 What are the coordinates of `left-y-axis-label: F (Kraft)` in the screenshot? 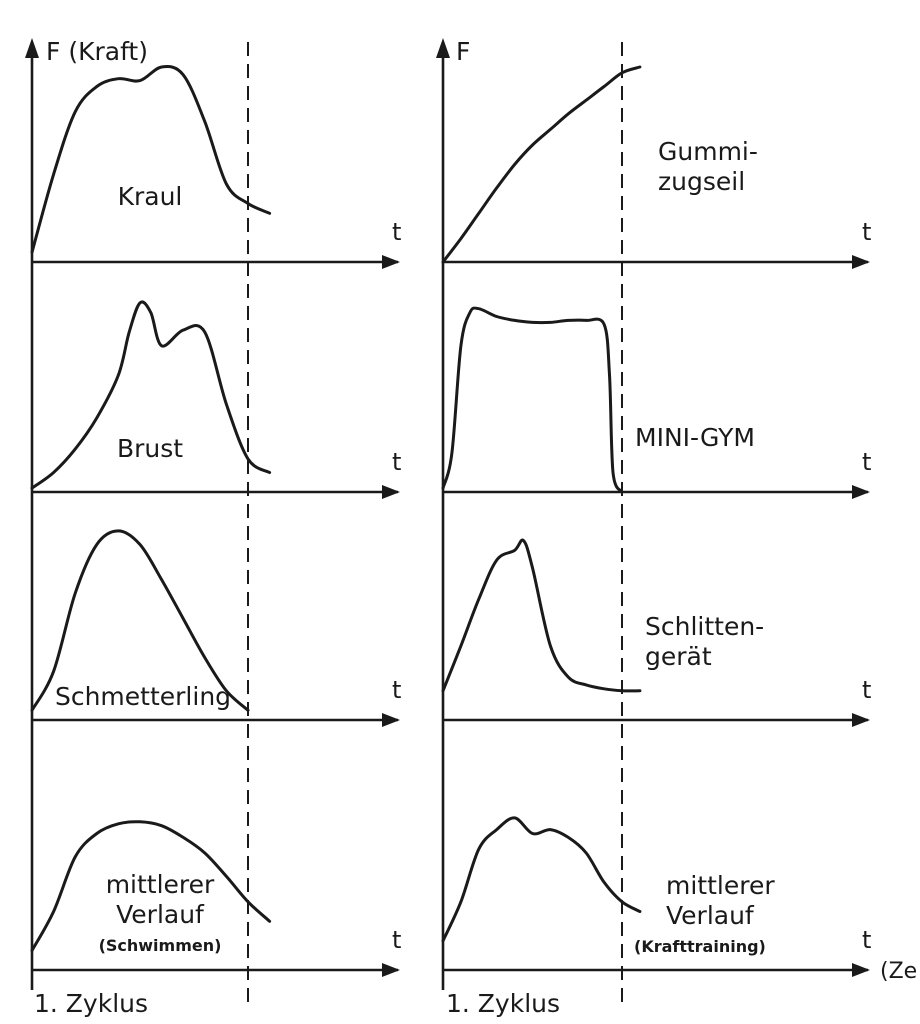 It's located at (97, 51).